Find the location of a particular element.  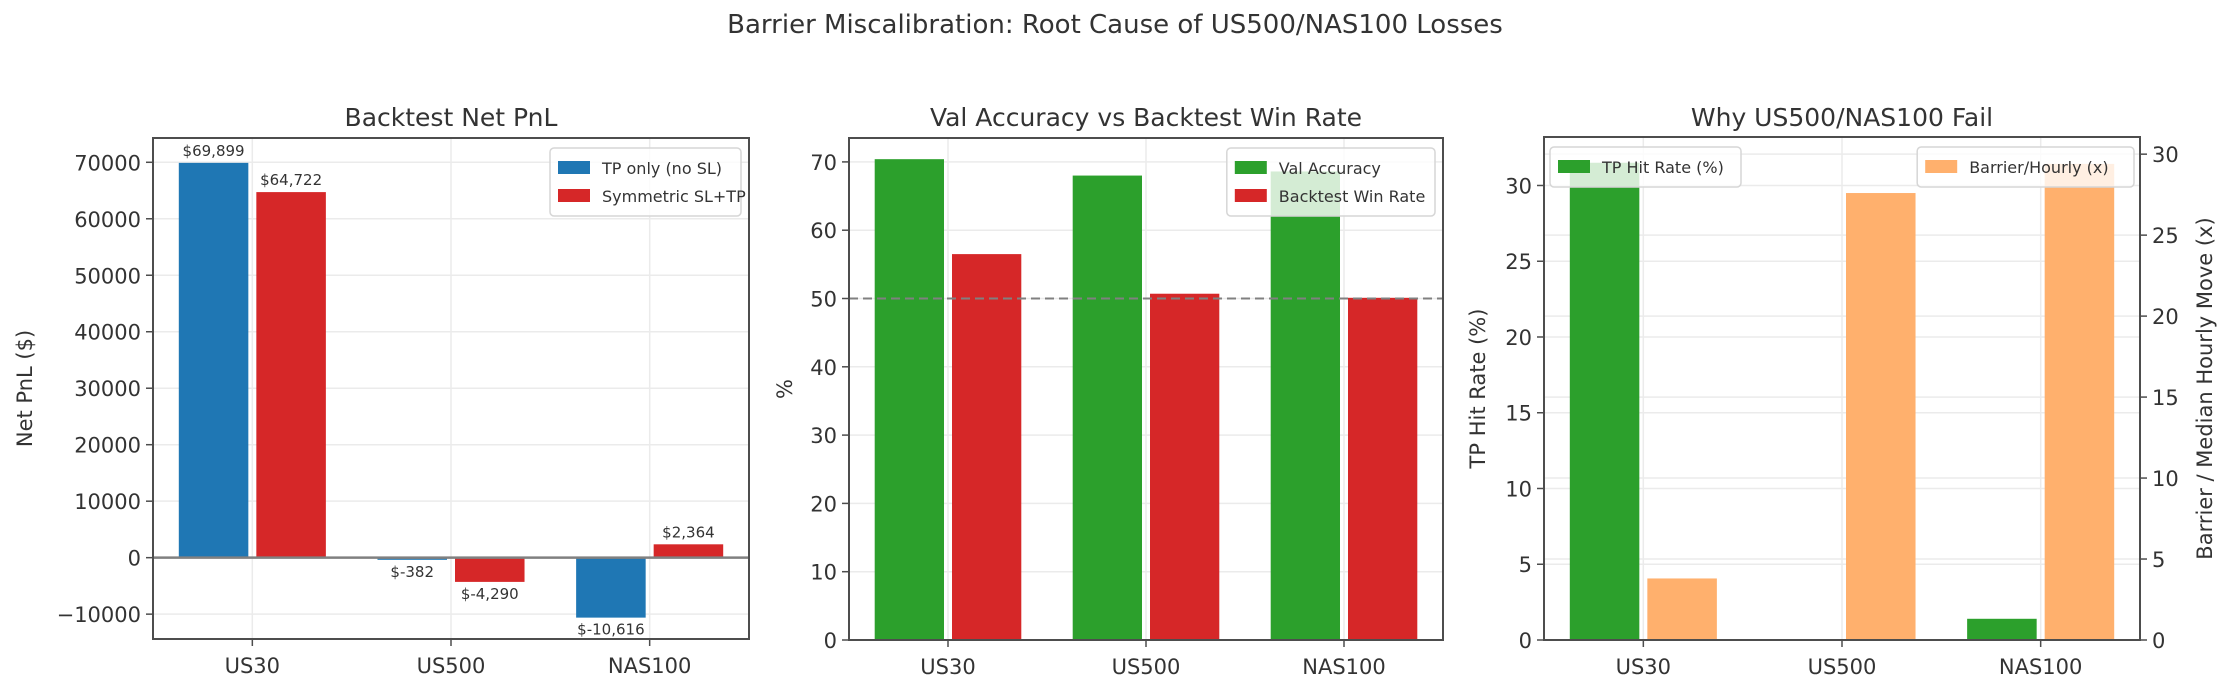

chart-title: Backtest Net PnL is located at coordinates (451, 117).